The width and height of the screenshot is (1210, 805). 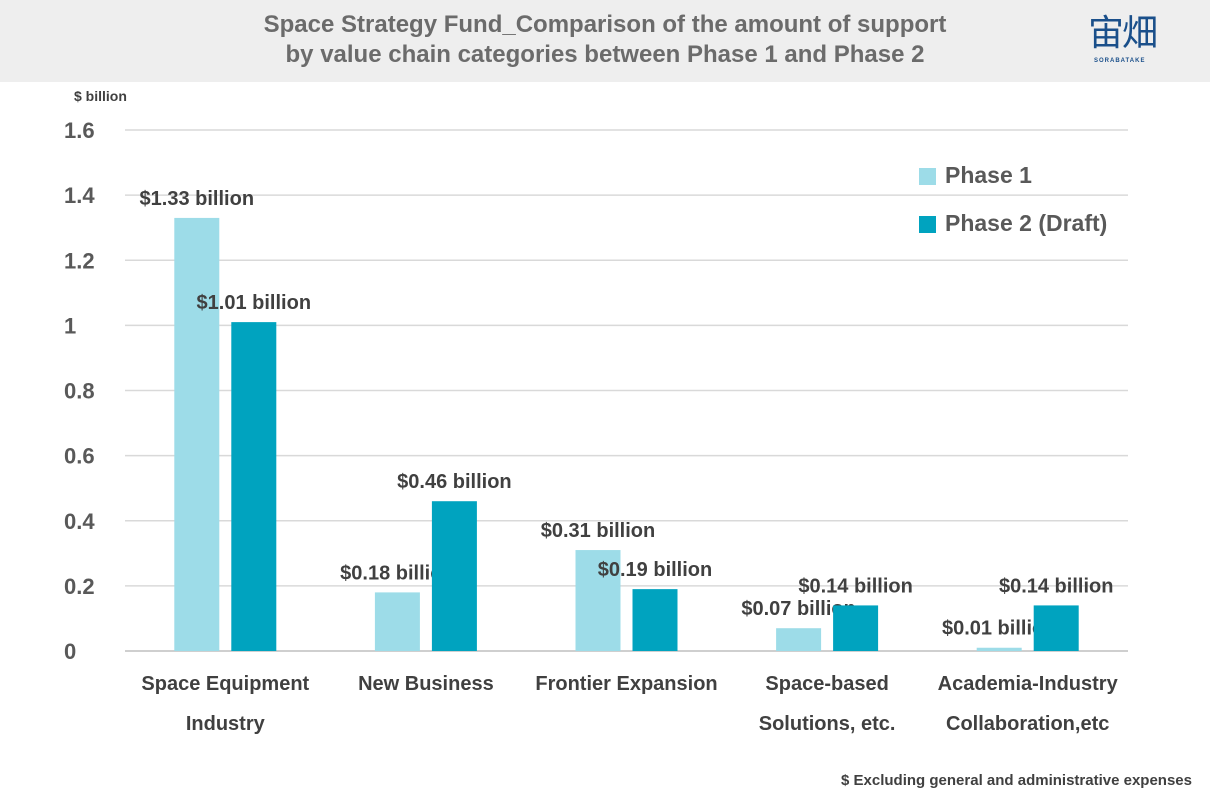 What do you see at coordinates (454, 482) in the screenshot?
I see `data-label: $0.46 billion` at bounding box center [454, 482].